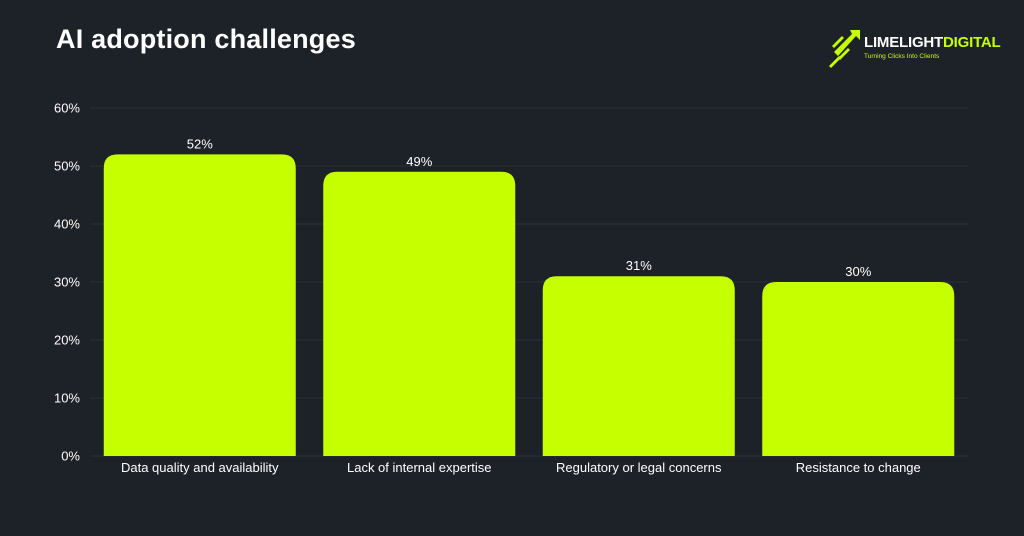 This screenshot has height=536, width=1024. Describe the element at coordinates (902, 56) in the screenshot. I see `brand-tagline: Turning Clicks Into Clients` at that location.